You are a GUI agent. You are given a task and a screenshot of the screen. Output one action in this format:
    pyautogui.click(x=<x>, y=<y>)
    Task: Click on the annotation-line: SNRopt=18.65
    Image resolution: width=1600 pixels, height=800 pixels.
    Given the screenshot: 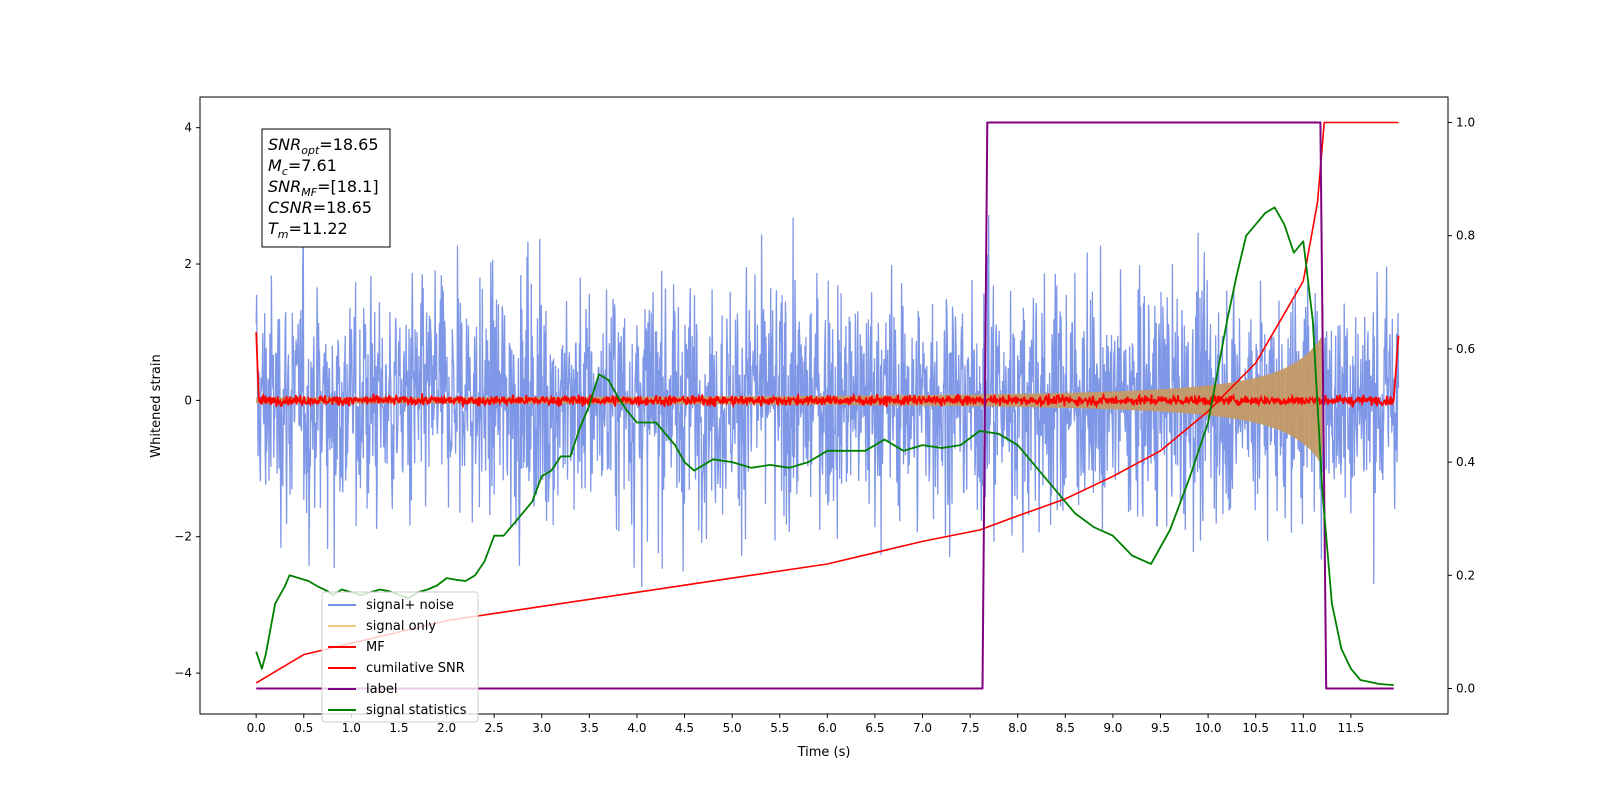 What is the action you would take?
    pyautogui.click(x=323, y=146)
    